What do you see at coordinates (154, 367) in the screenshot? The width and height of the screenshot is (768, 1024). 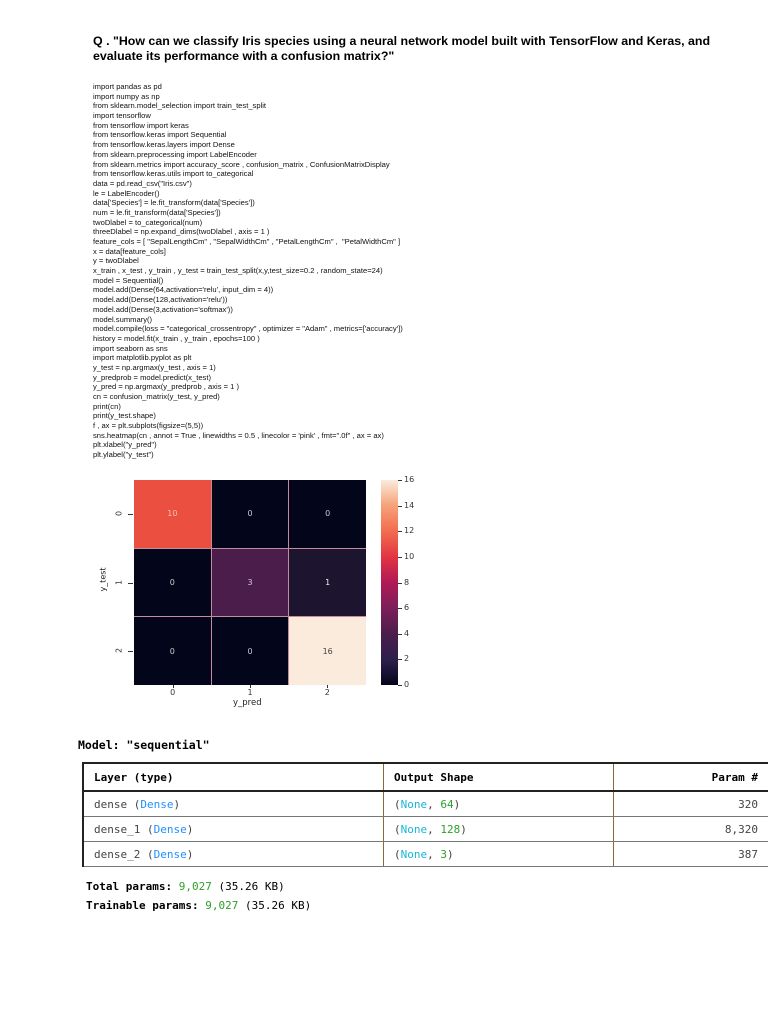 I see `code-line: y_test = np.argmax(y_test , axis = 1)` at bounding box center [154, 367].